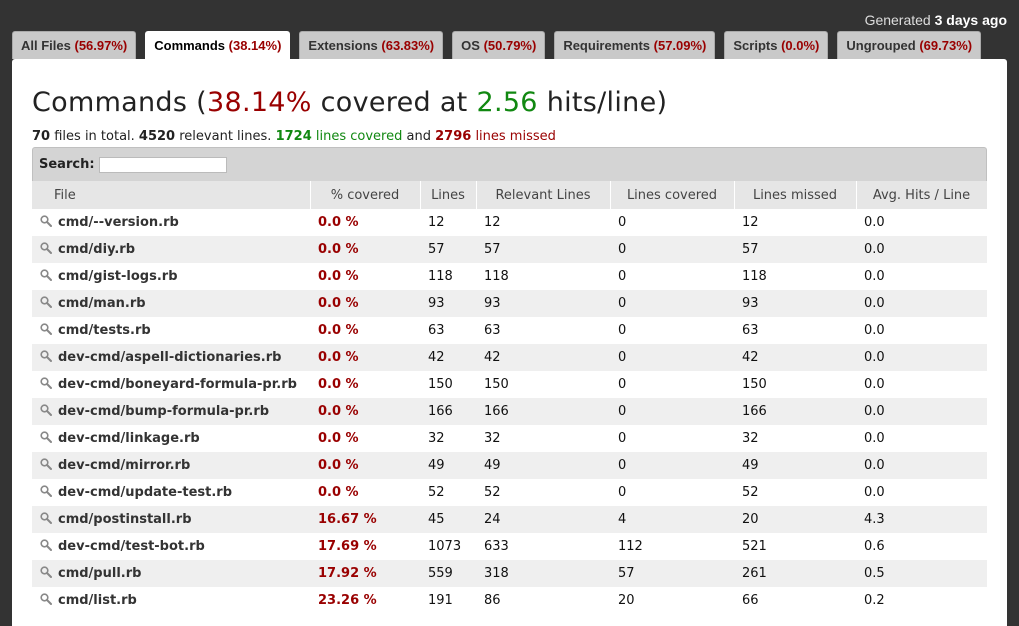 This screenshot has width=1019, height=626. Describe the element at coordinates (492, 465) in the screenshot. I see `relevant-lines: 49` at that location.